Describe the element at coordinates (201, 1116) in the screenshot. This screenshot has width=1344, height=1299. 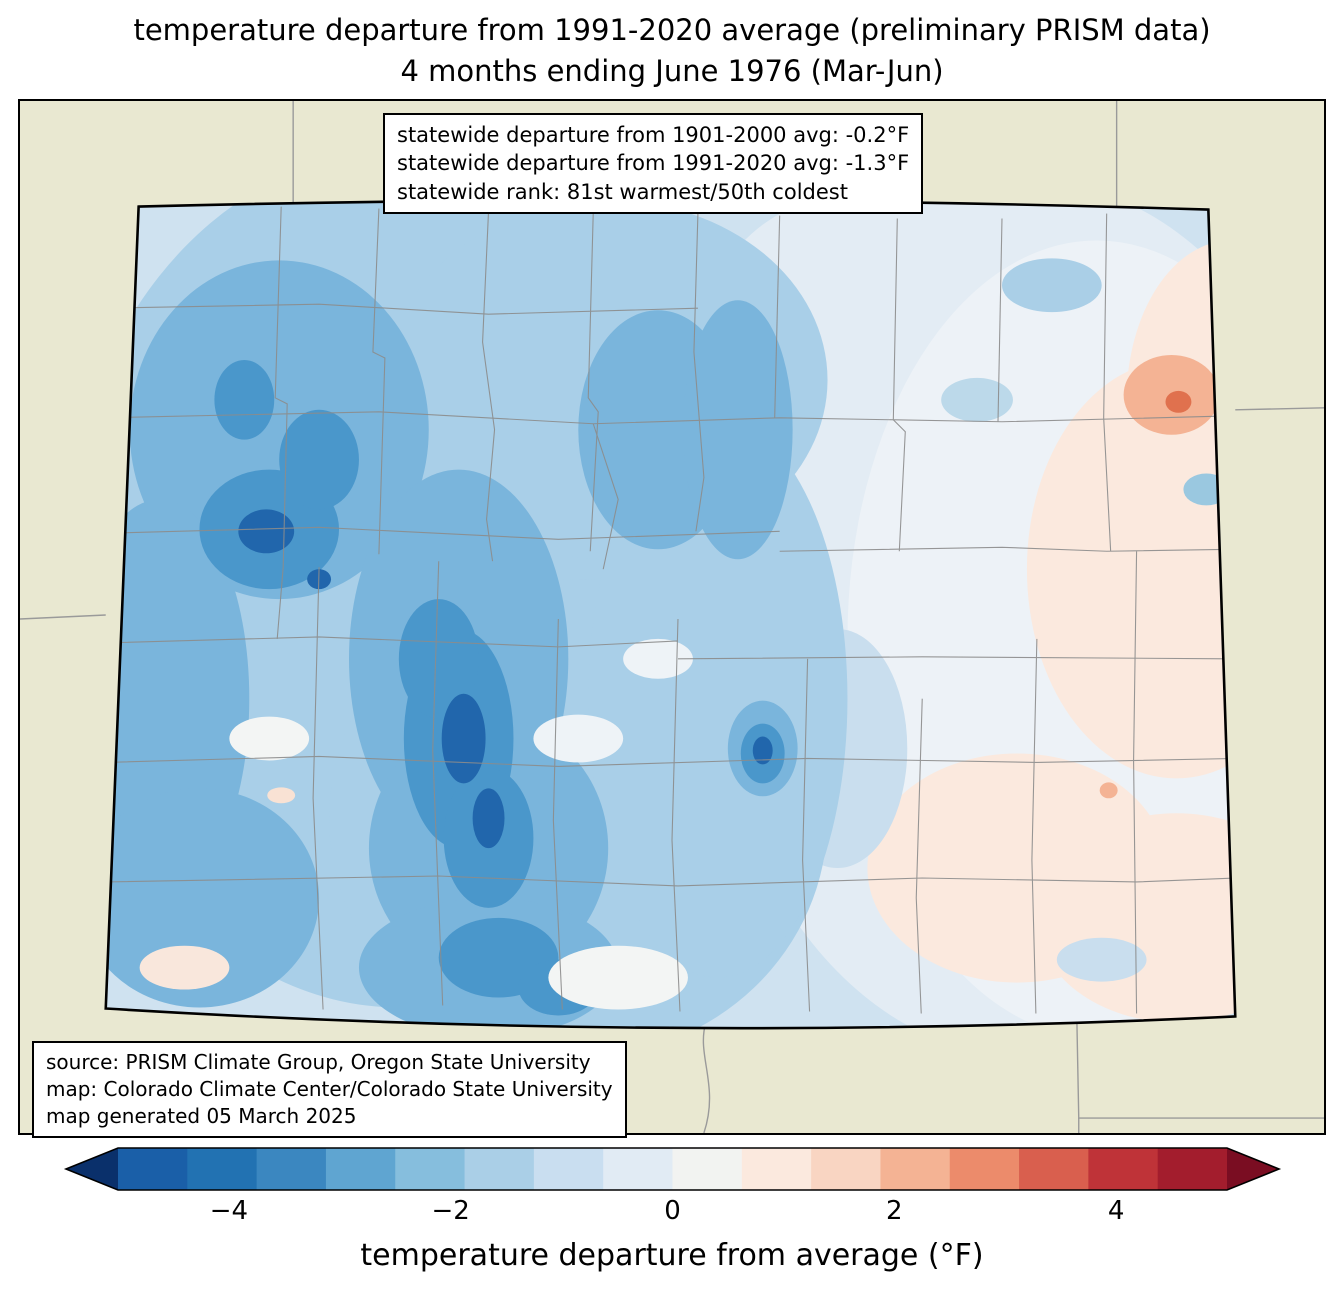
I see `source-line-3: map generated 05 March 2025` at that location.